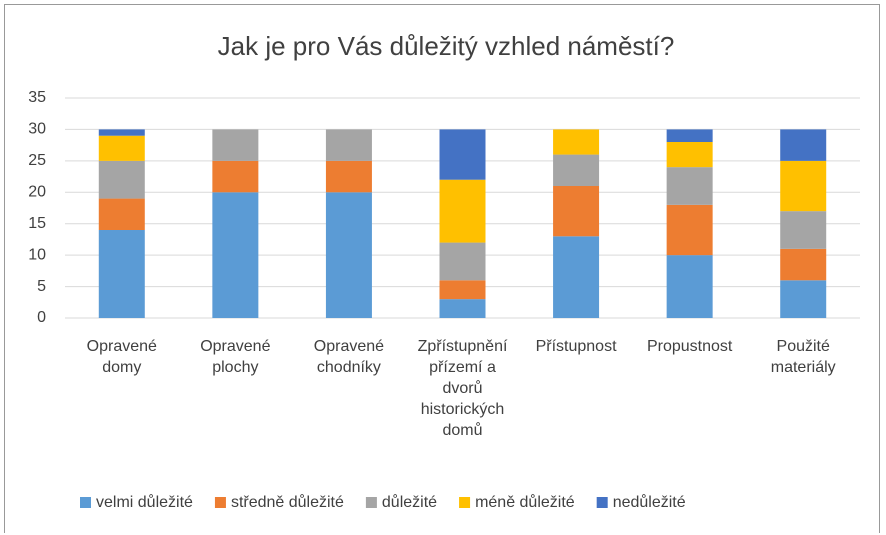  I want to click on legend-label: méně důležité, so click(525, 502).